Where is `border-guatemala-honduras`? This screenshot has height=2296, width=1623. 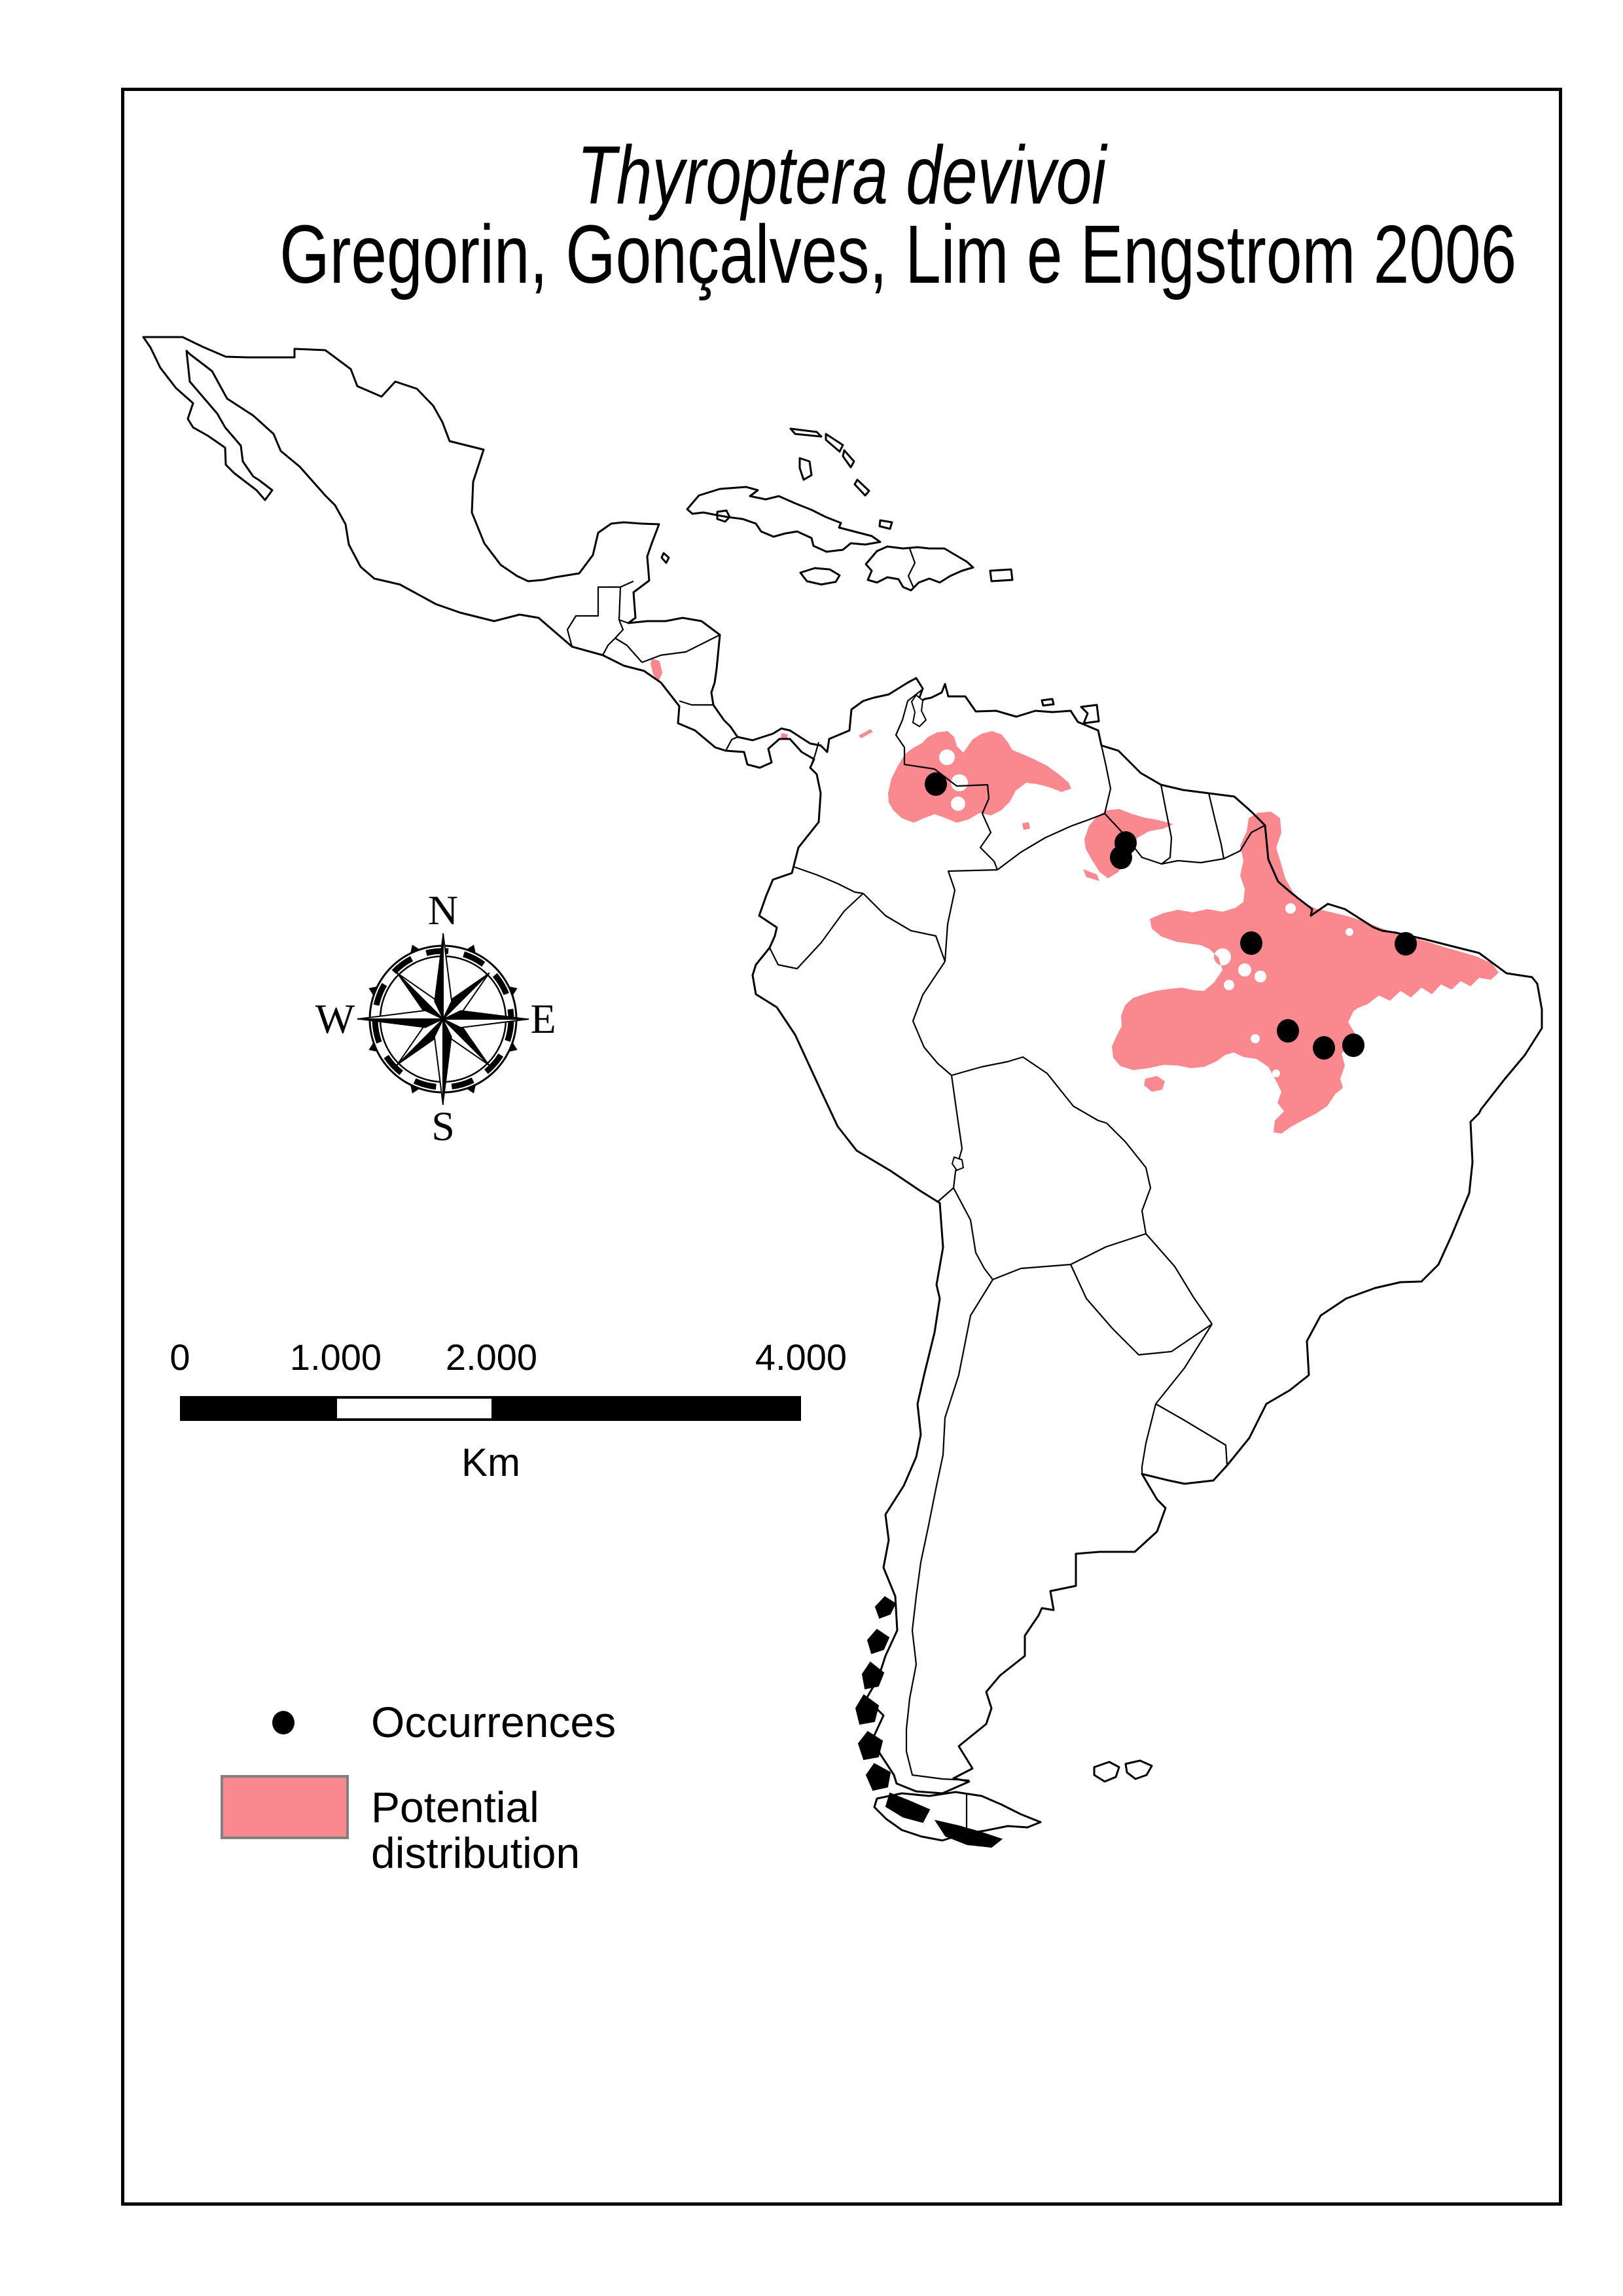
border-guatemala-honduras is located at coordinates (619, 629).